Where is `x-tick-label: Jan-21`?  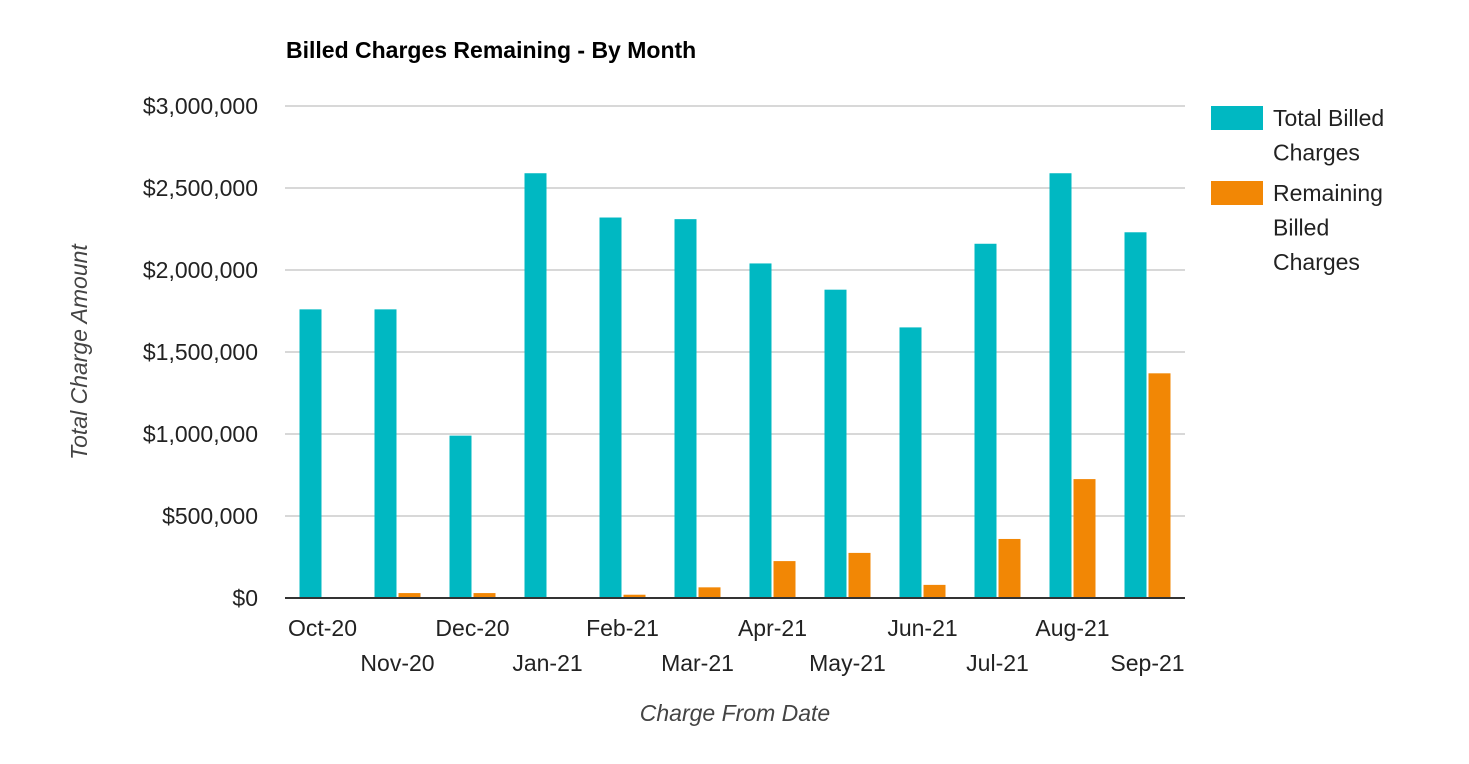
x-tick-label: Jan-21 is located at coordinates (547, 663).